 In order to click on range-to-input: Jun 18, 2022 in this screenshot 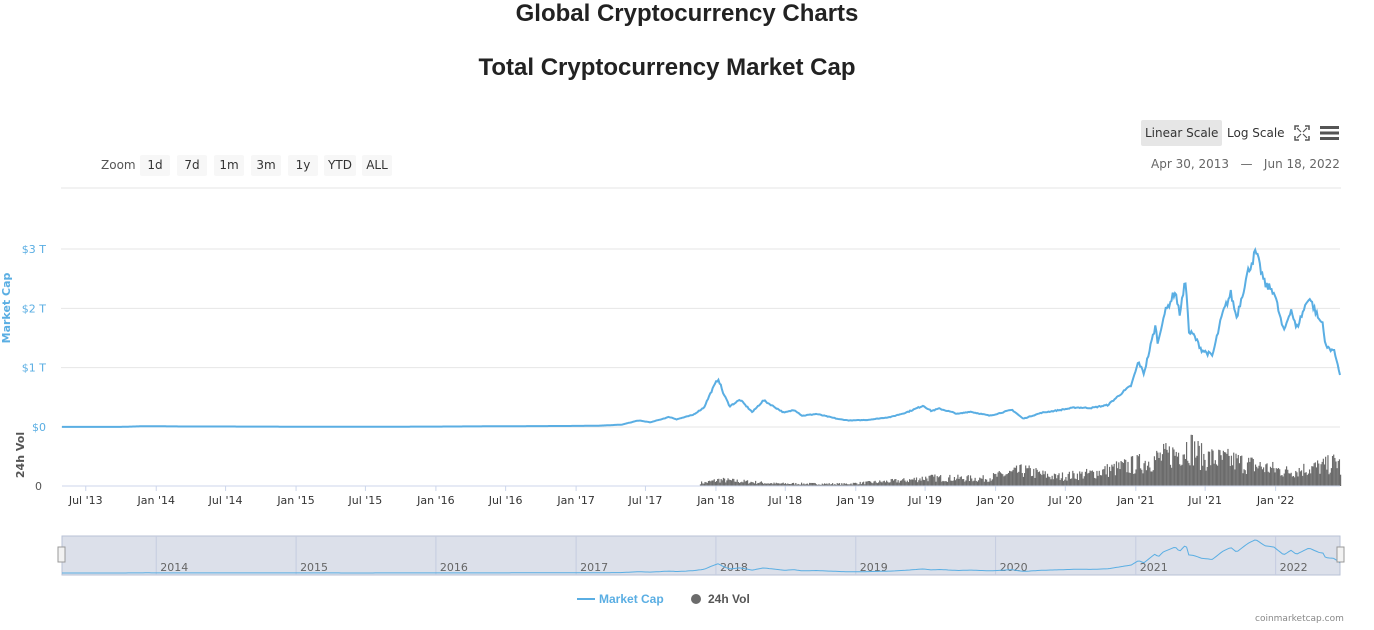, I will do `click(1301, 164)`.